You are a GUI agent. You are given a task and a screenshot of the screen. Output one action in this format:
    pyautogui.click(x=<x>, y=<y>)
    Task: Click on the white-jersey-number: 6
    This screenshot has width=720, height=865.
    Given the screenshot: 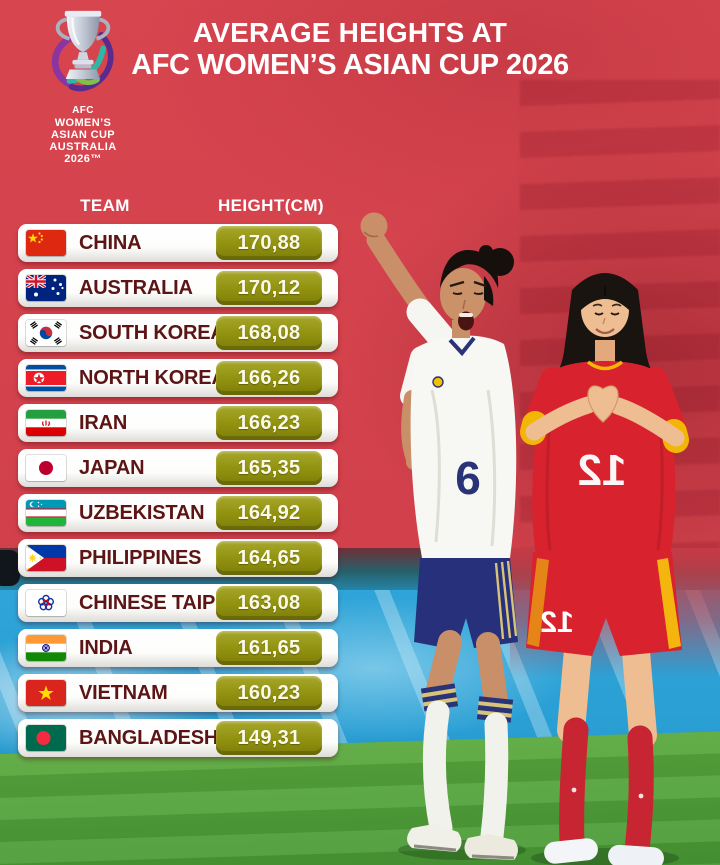 What is the action you would take?
    pyautogui.click(x=468, y=478)
    